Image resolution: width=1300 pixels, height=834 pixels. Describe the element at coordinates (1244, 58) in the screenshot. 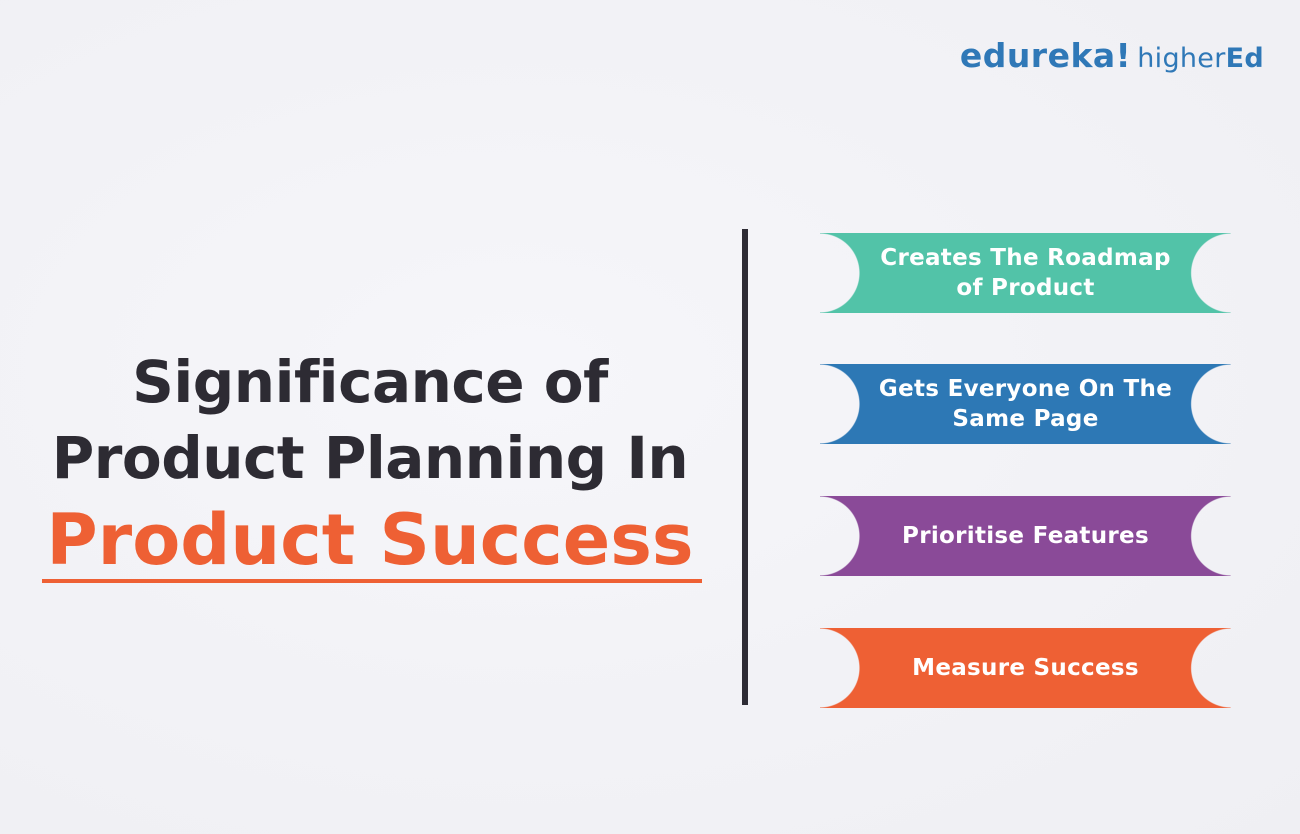

I see `logo-sub-bold: Ed` at that location.